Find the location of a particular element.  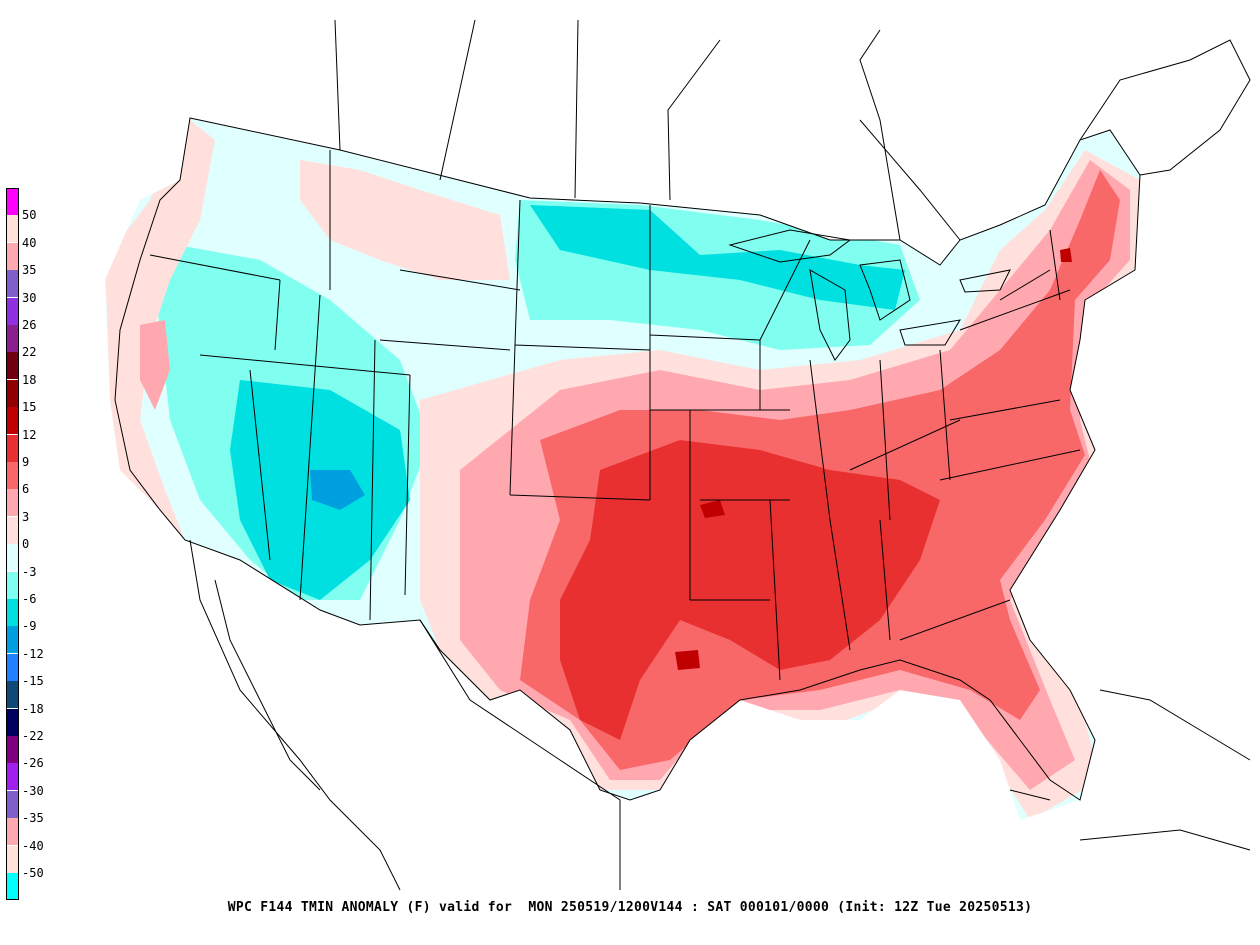

legend-label: 26 is located at coordinates (29, 325).